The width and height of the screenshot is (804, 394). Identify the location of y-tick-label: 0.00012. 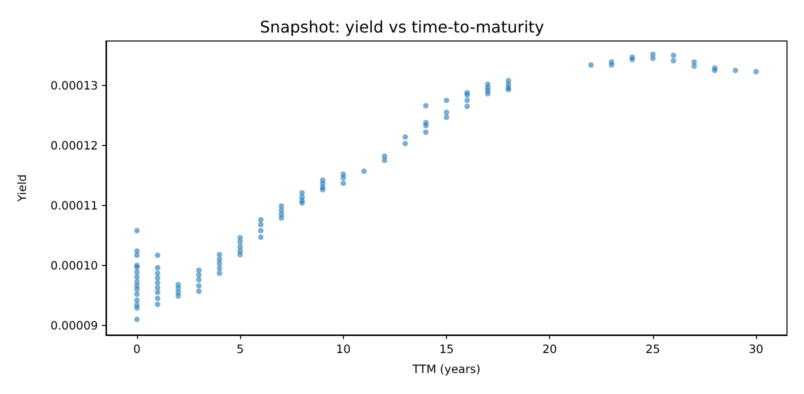
(74, 145).